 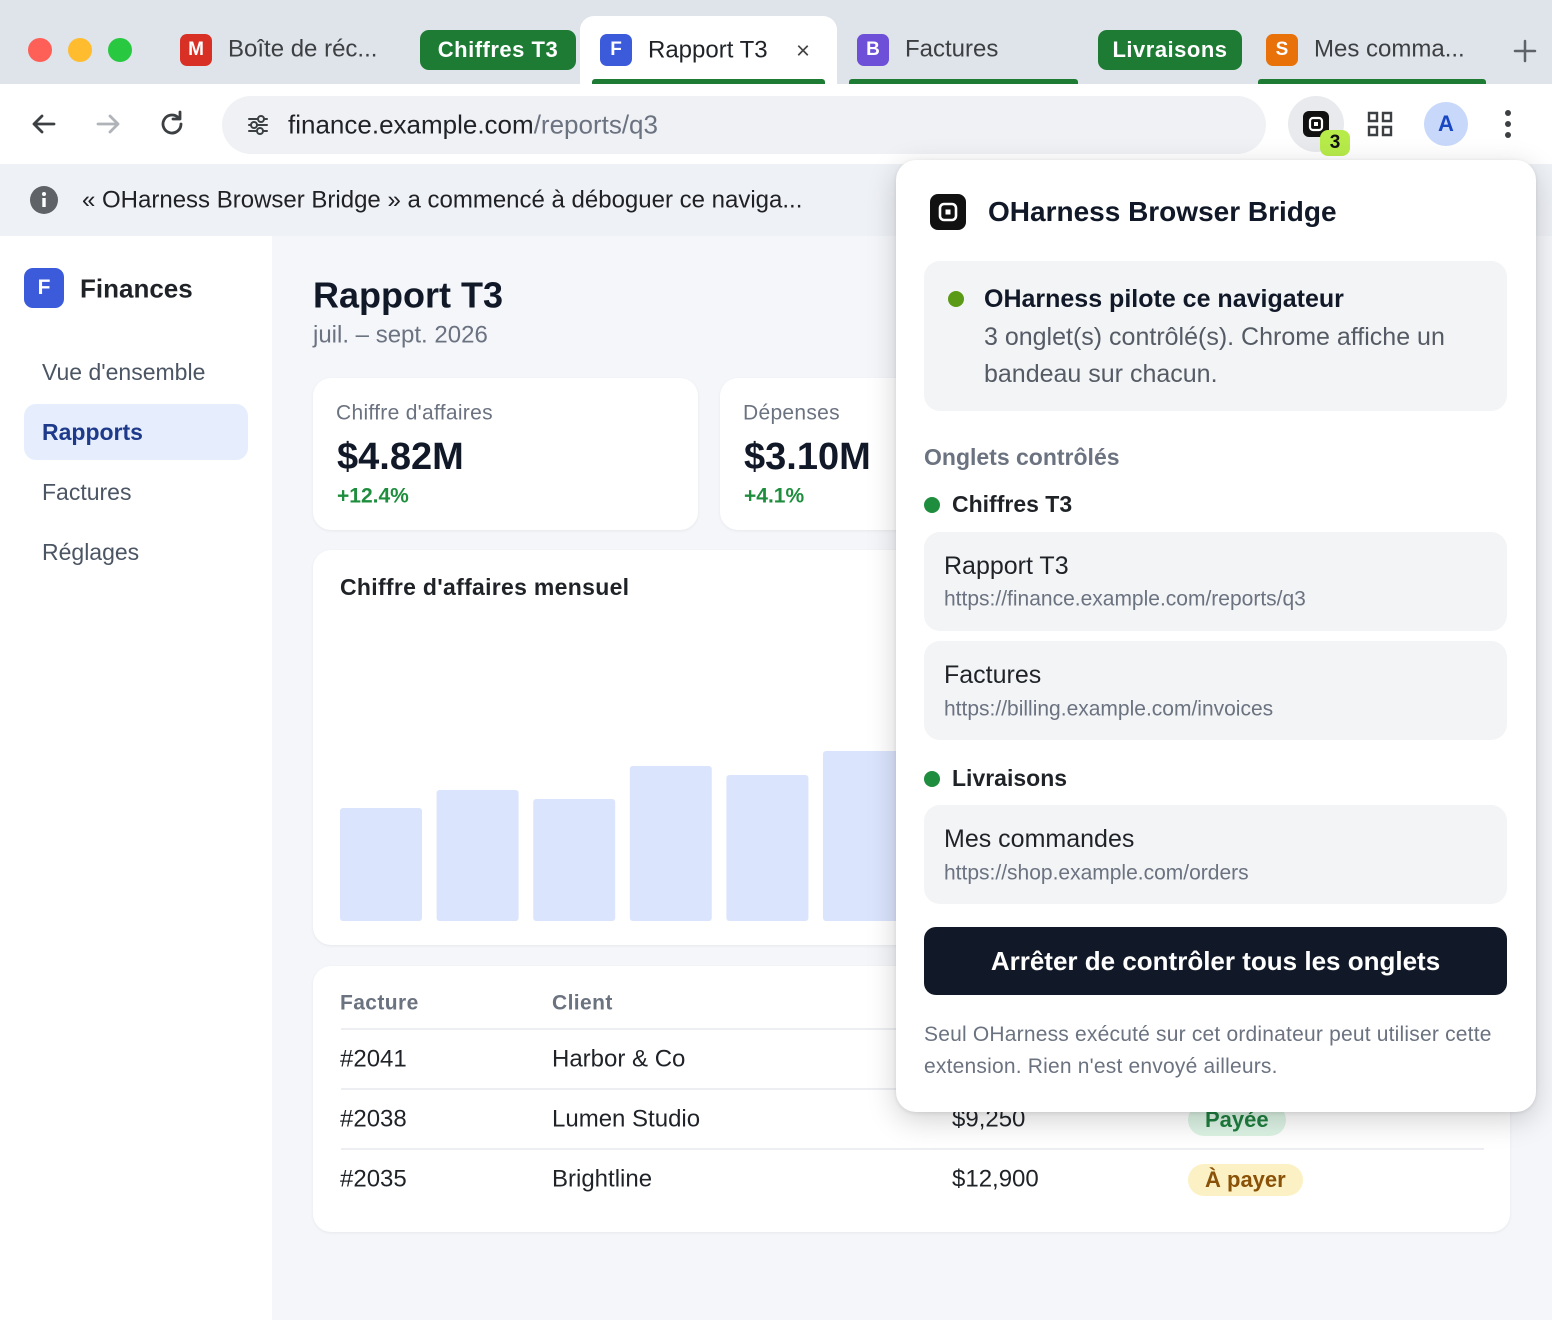 I want to click on new-tab-button, so click(x=1525, y=51).